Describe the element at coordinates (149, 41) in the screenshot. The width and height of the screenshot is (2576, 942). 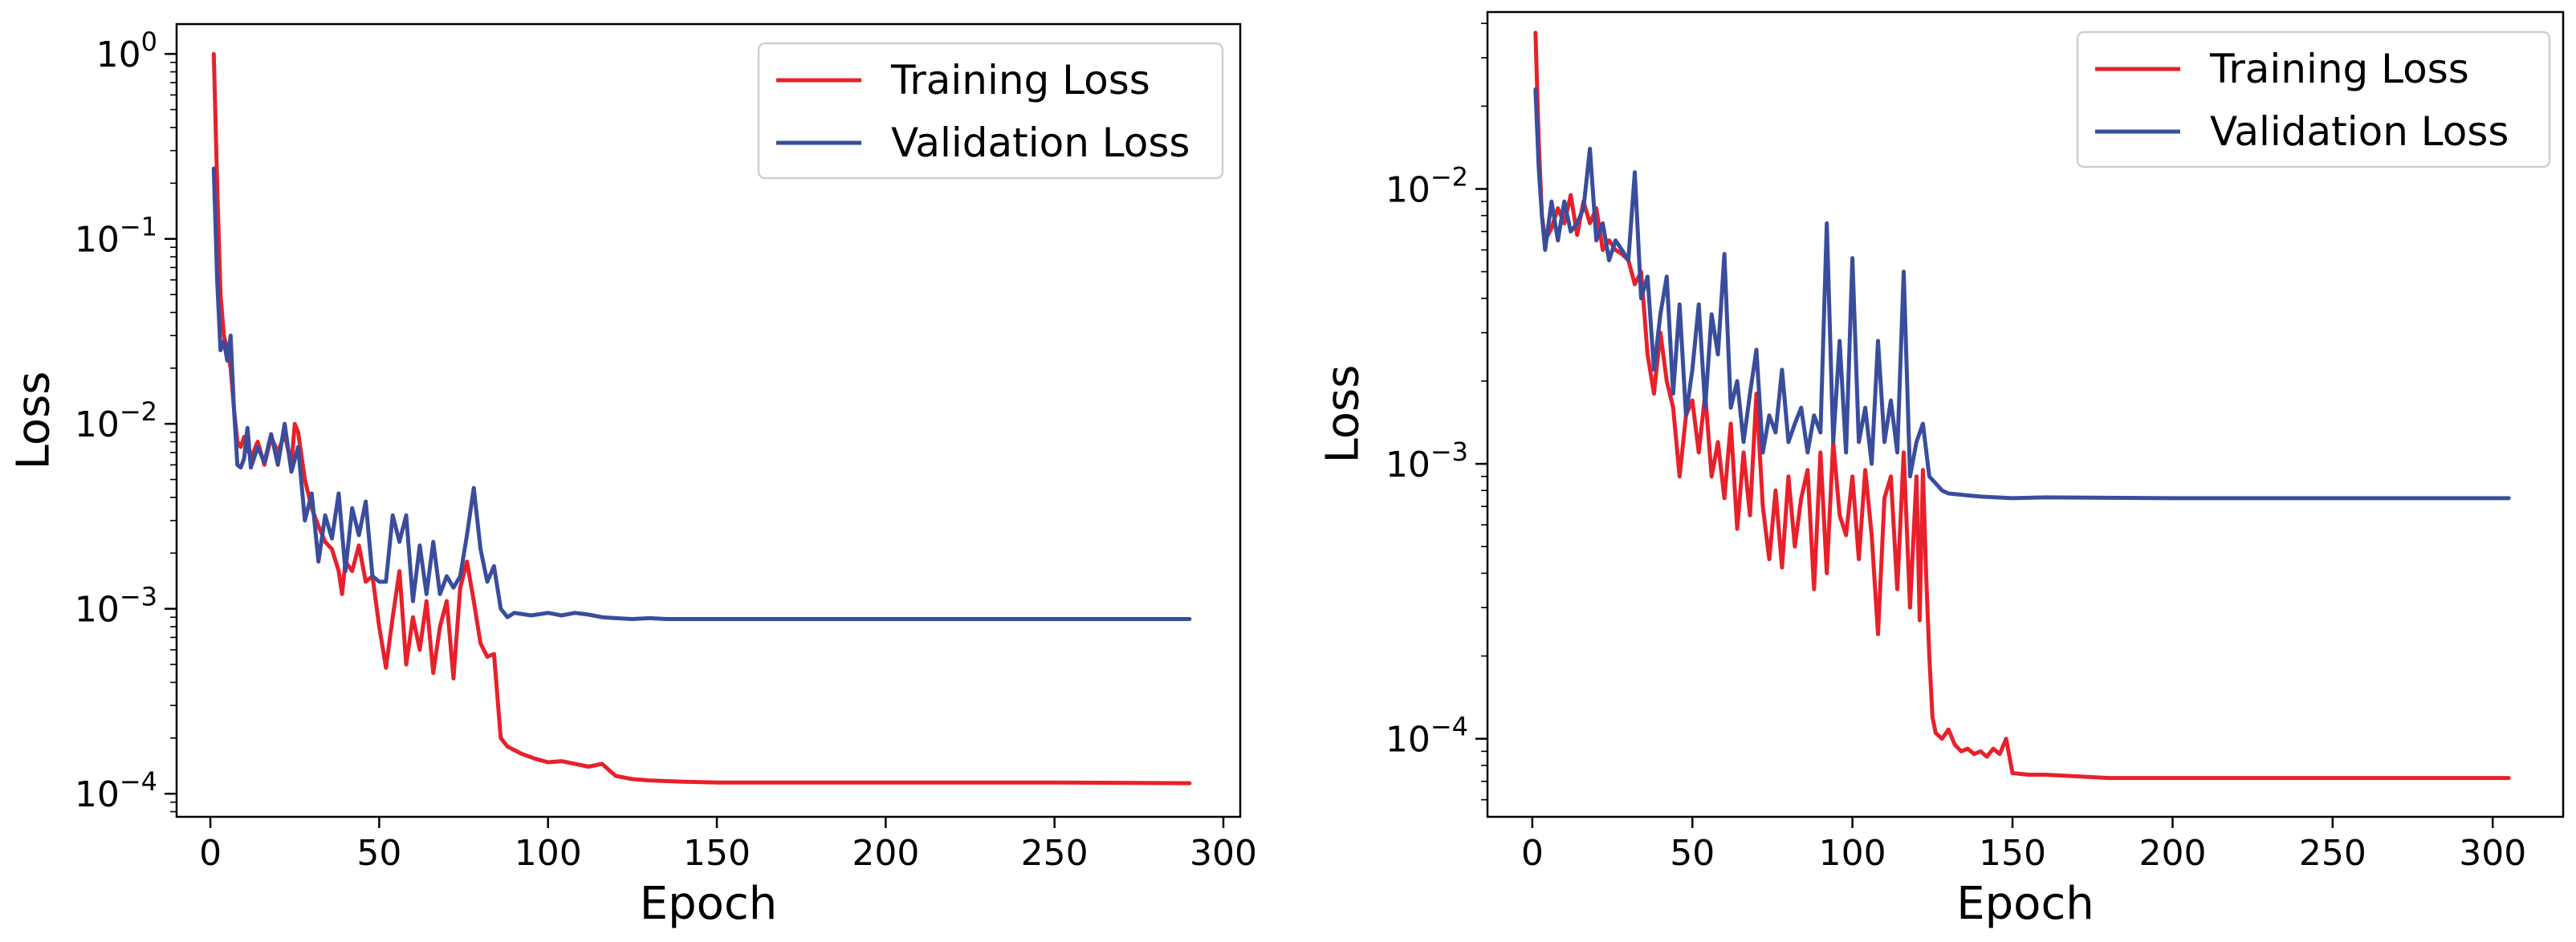
I see `y-tick-exponent: 0` at that location.